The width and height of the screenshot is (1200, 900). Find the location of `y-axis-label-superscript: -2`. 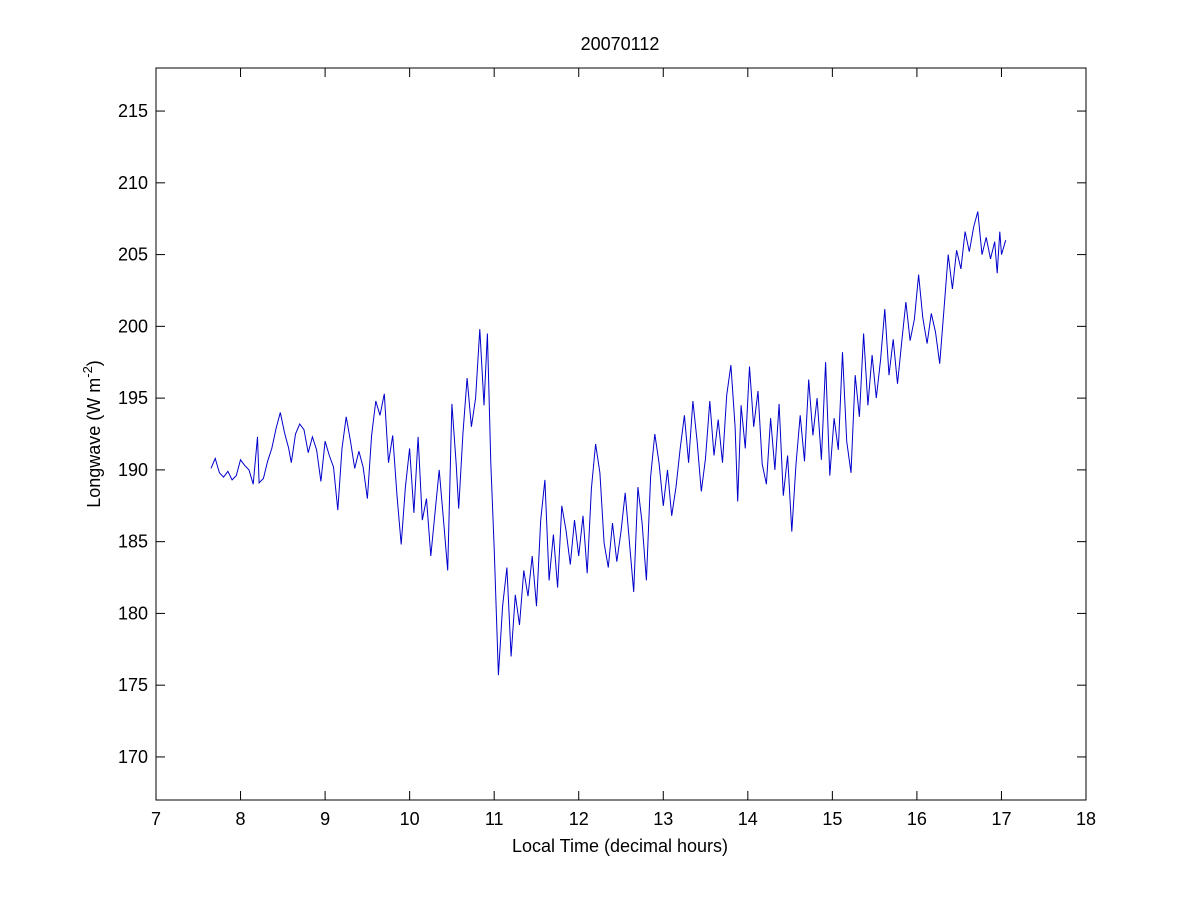

y-axis-label-superscript: -2 is located at coordinates (87, 372).